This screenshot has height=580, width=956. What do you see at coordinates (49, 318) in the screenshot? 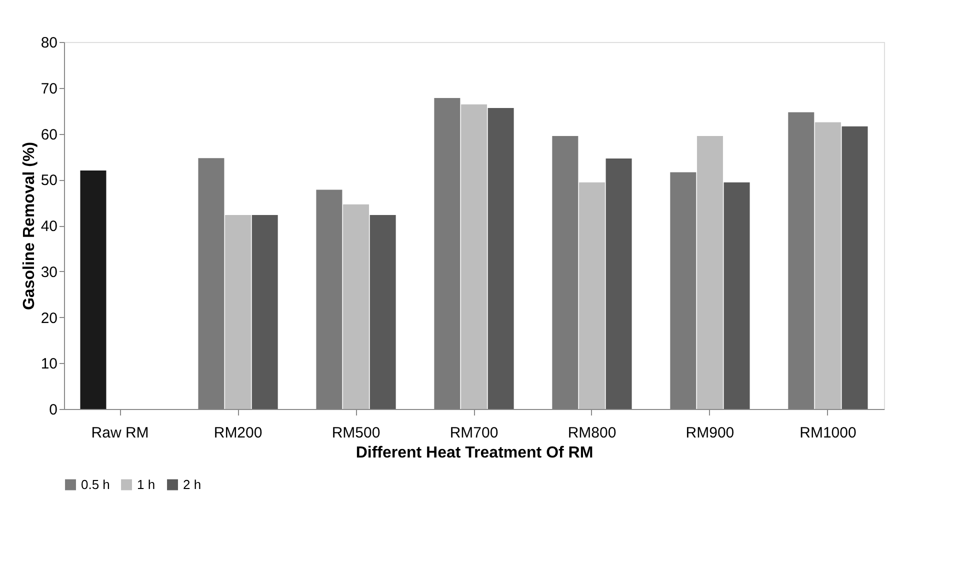
I see `y-tick-label: 20` at bounding box center [49, 318].